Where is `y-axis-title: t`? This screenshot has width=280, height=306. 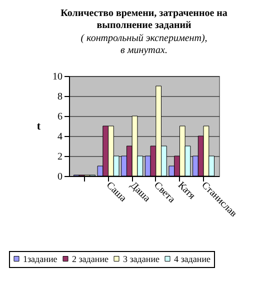 y-axis-title: t is located at coordinates (38, 126).